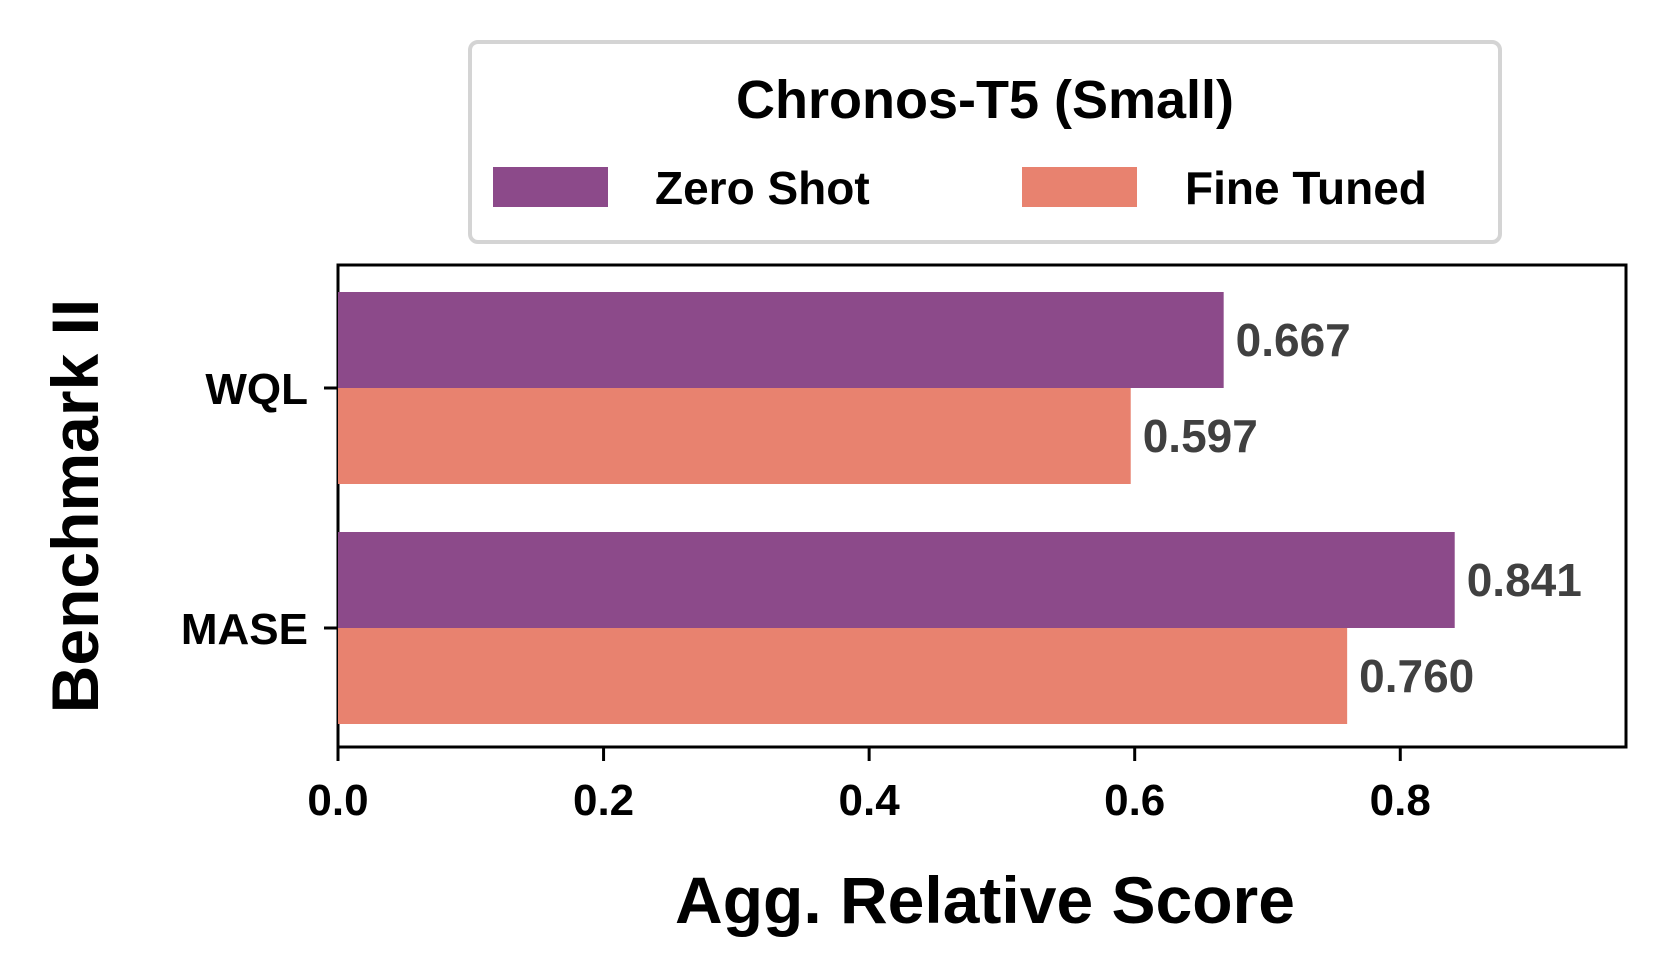  What do you see at coordinates (870, 800) in the screenshot?
I see `x-tick-label-2: 0.4` at bounding box center [870, 800].